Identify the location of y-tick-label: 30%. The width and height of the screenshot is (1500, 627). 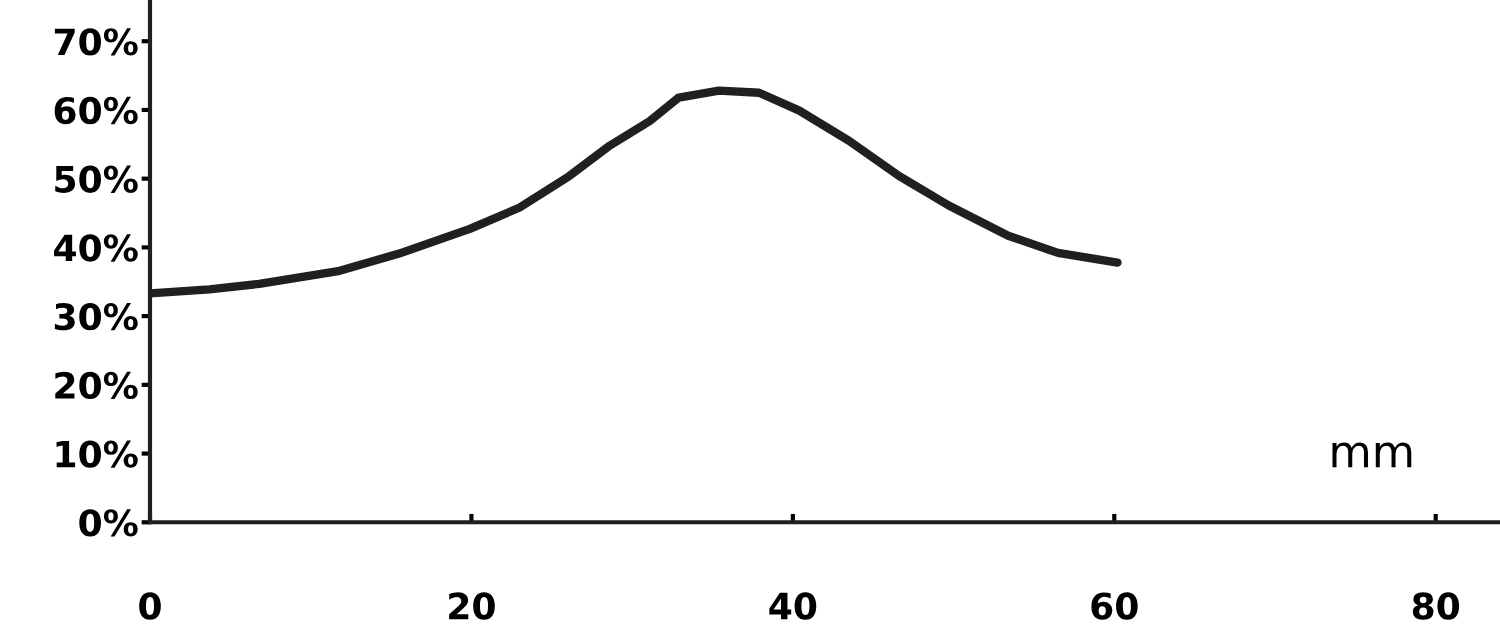
(96, 317).